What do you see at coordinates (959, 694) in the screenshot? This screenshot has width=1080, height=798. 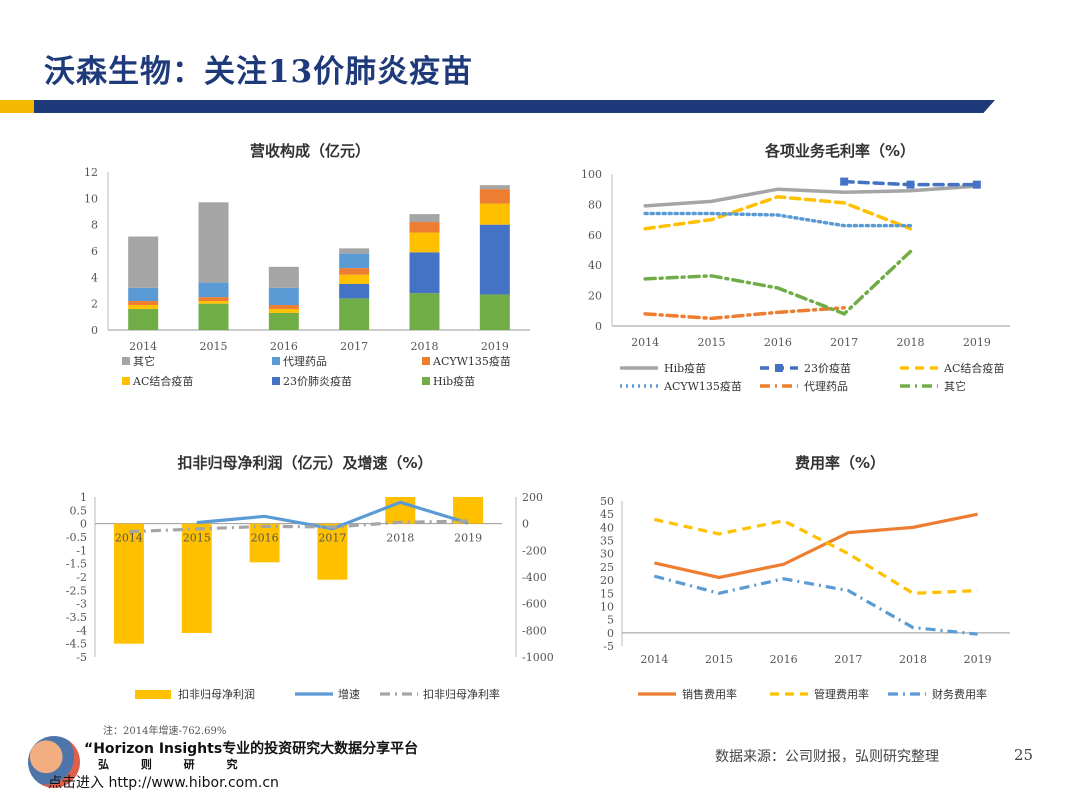 I see `legend-label: 财务费用率` at bounding box center [959, 694].